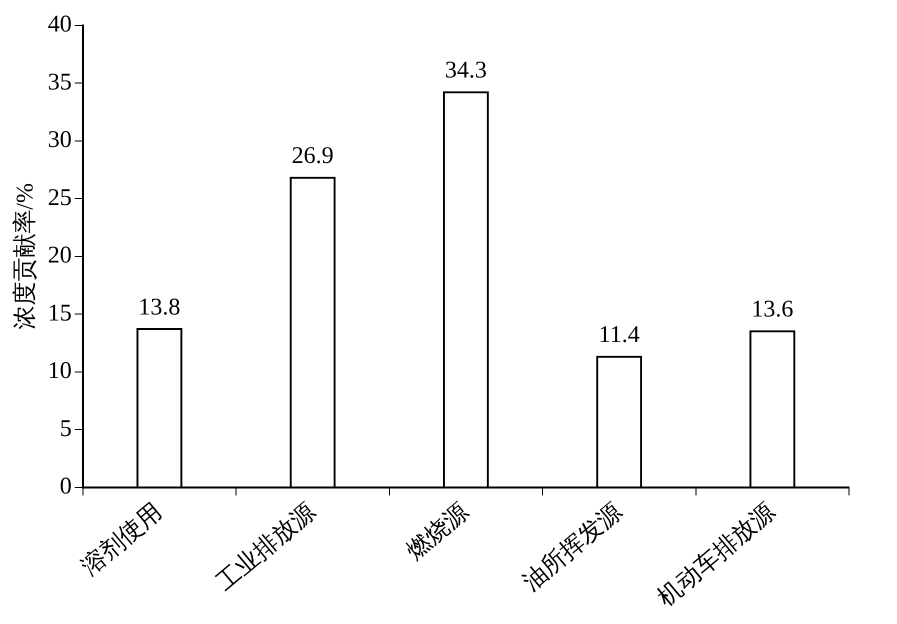 Image resolution: width=897 pixels, height=624 pixels. What do you see at coordinates (60, 197) in the screenshot?
I see `y-tick-label: 25` at bounding box center [60, 197].